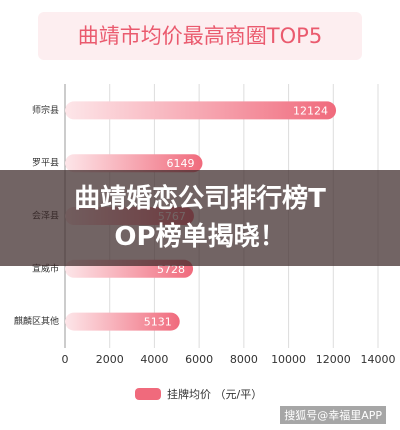 The image size is (400, 430). I want to click on x-tick-label: 12000, so click(333, 359).